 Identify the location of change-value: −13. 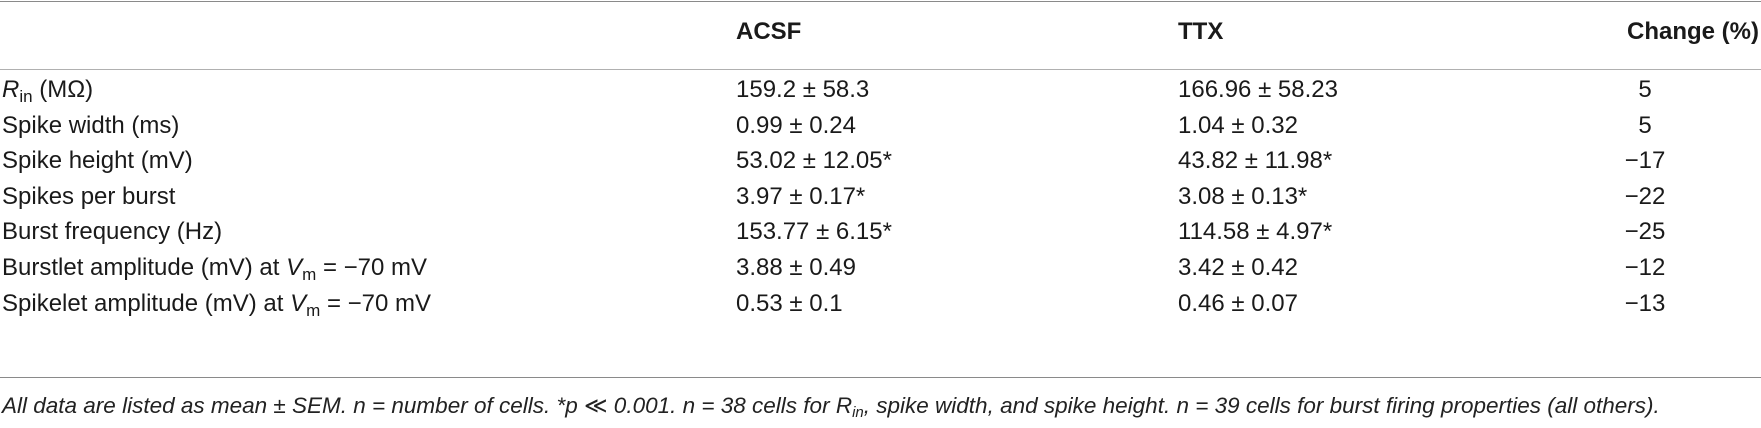
(1645, 303).